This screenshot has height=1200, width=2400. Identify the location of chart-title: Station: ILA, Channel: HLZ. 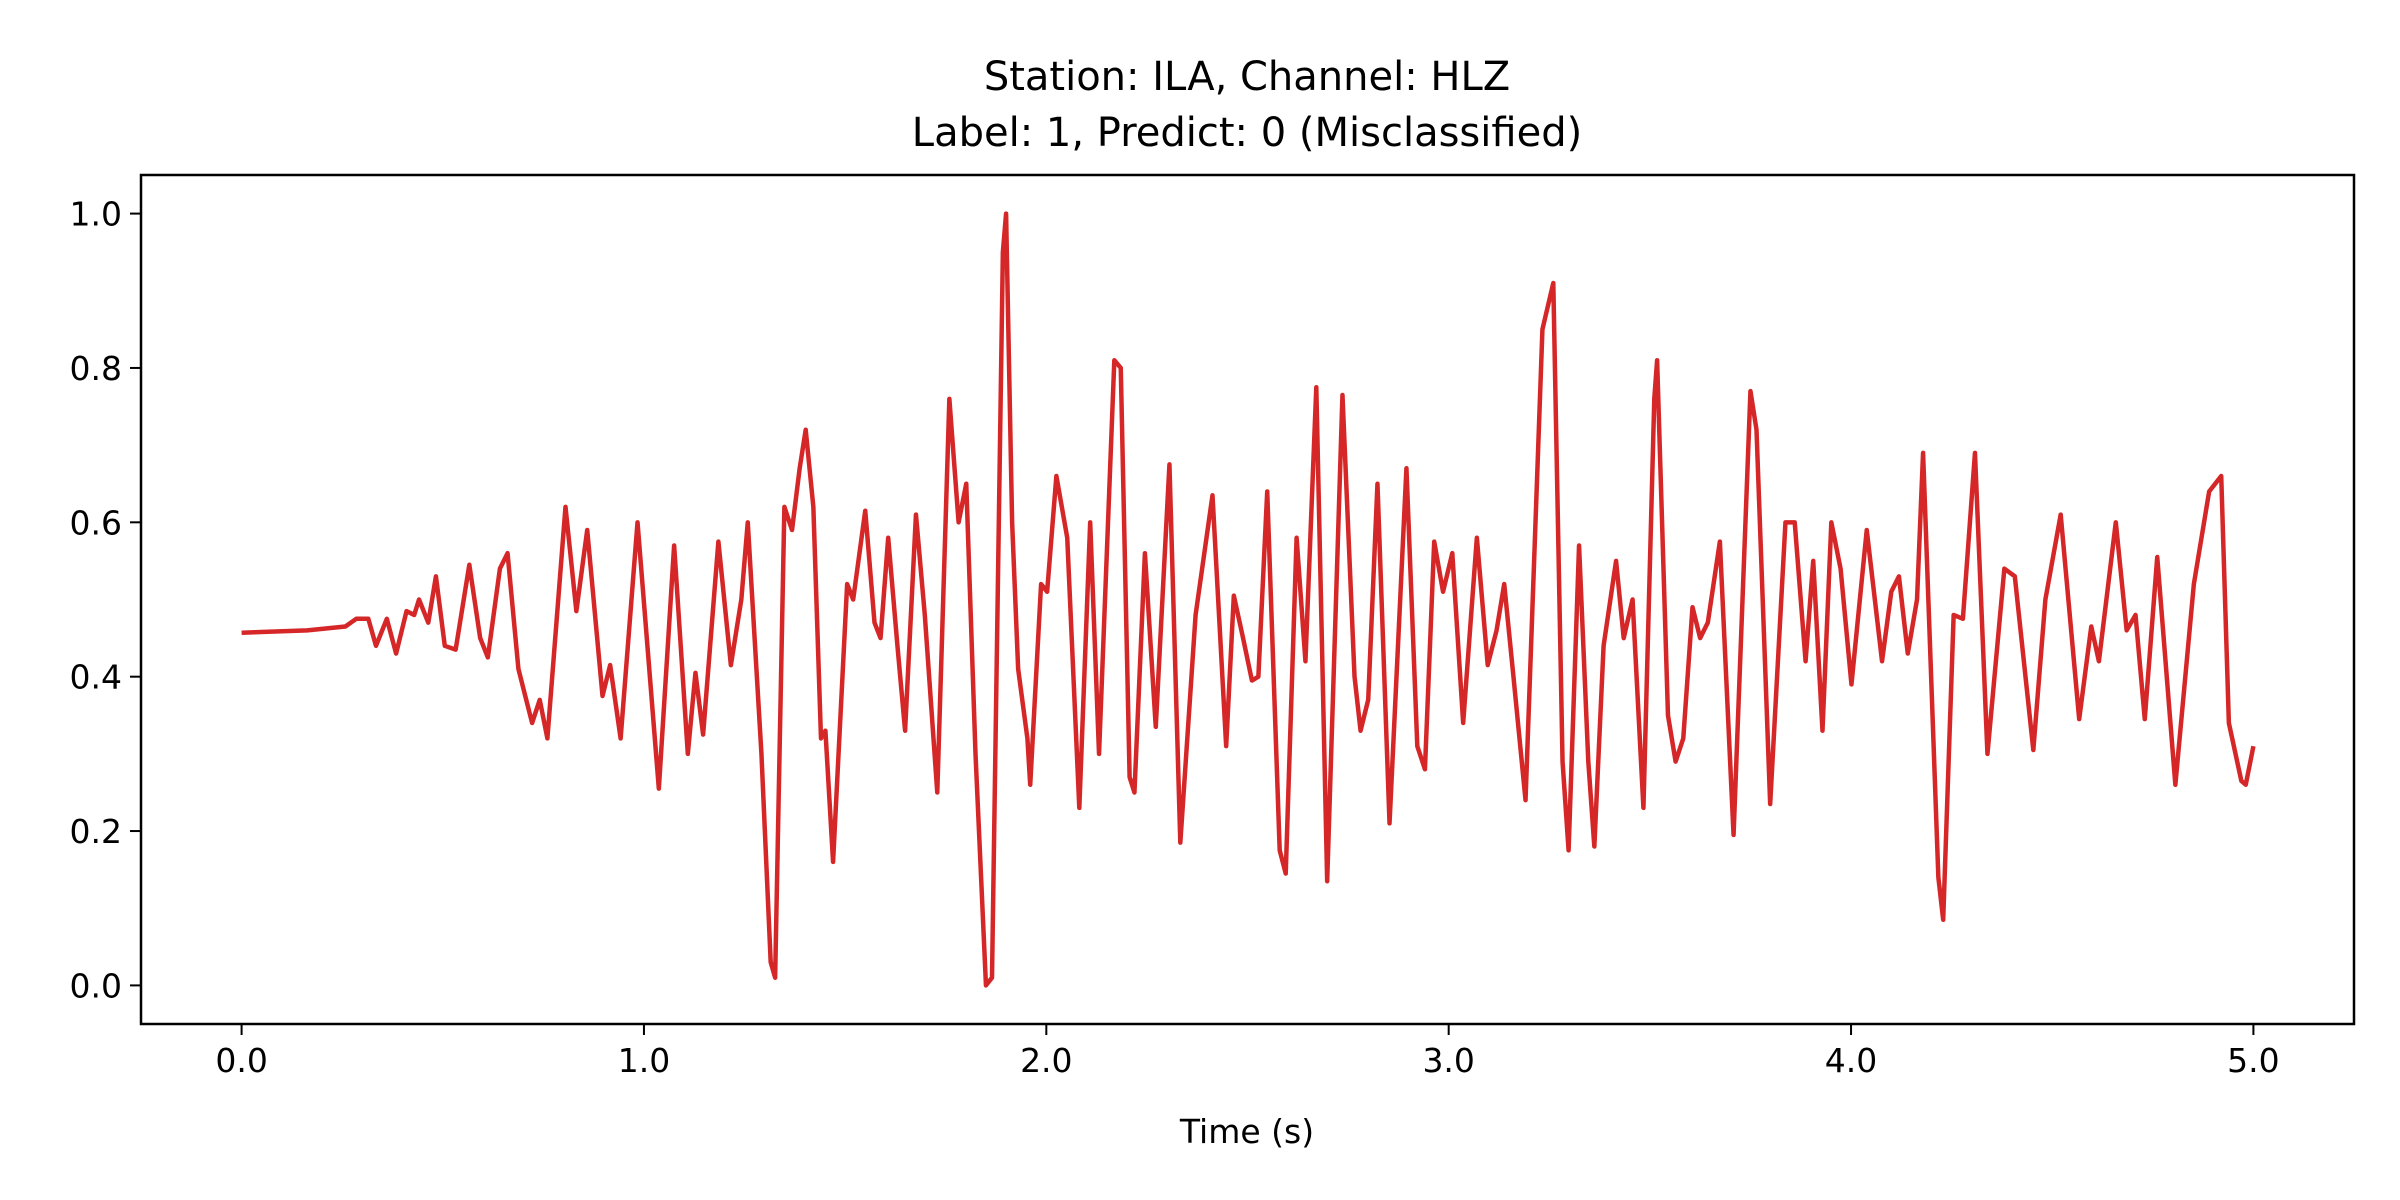
(1247, 77).